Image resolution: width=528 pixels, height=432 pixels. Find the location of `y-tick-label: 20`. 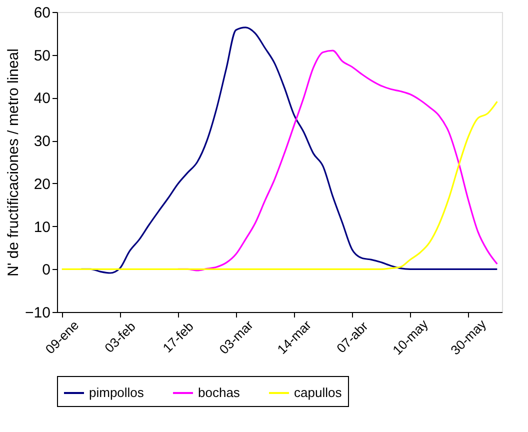

y-tick-label: 20 is located at coordinates (42, 184).